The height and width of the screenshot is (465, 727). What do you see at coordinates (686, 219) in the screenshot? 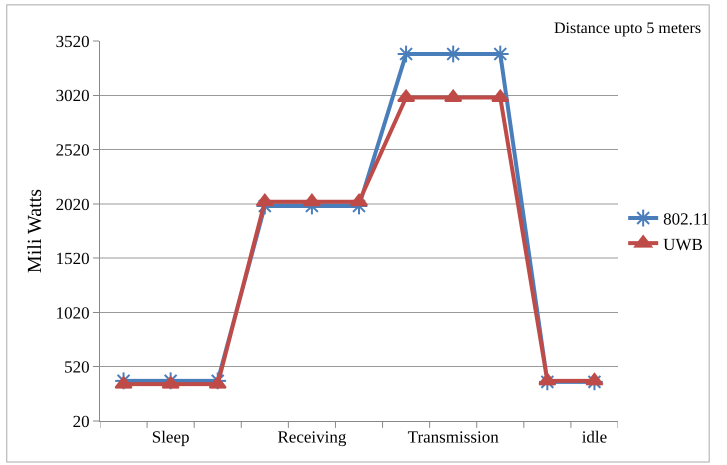
I see `legend-label: 802.11` at bounding box center [686, 219].